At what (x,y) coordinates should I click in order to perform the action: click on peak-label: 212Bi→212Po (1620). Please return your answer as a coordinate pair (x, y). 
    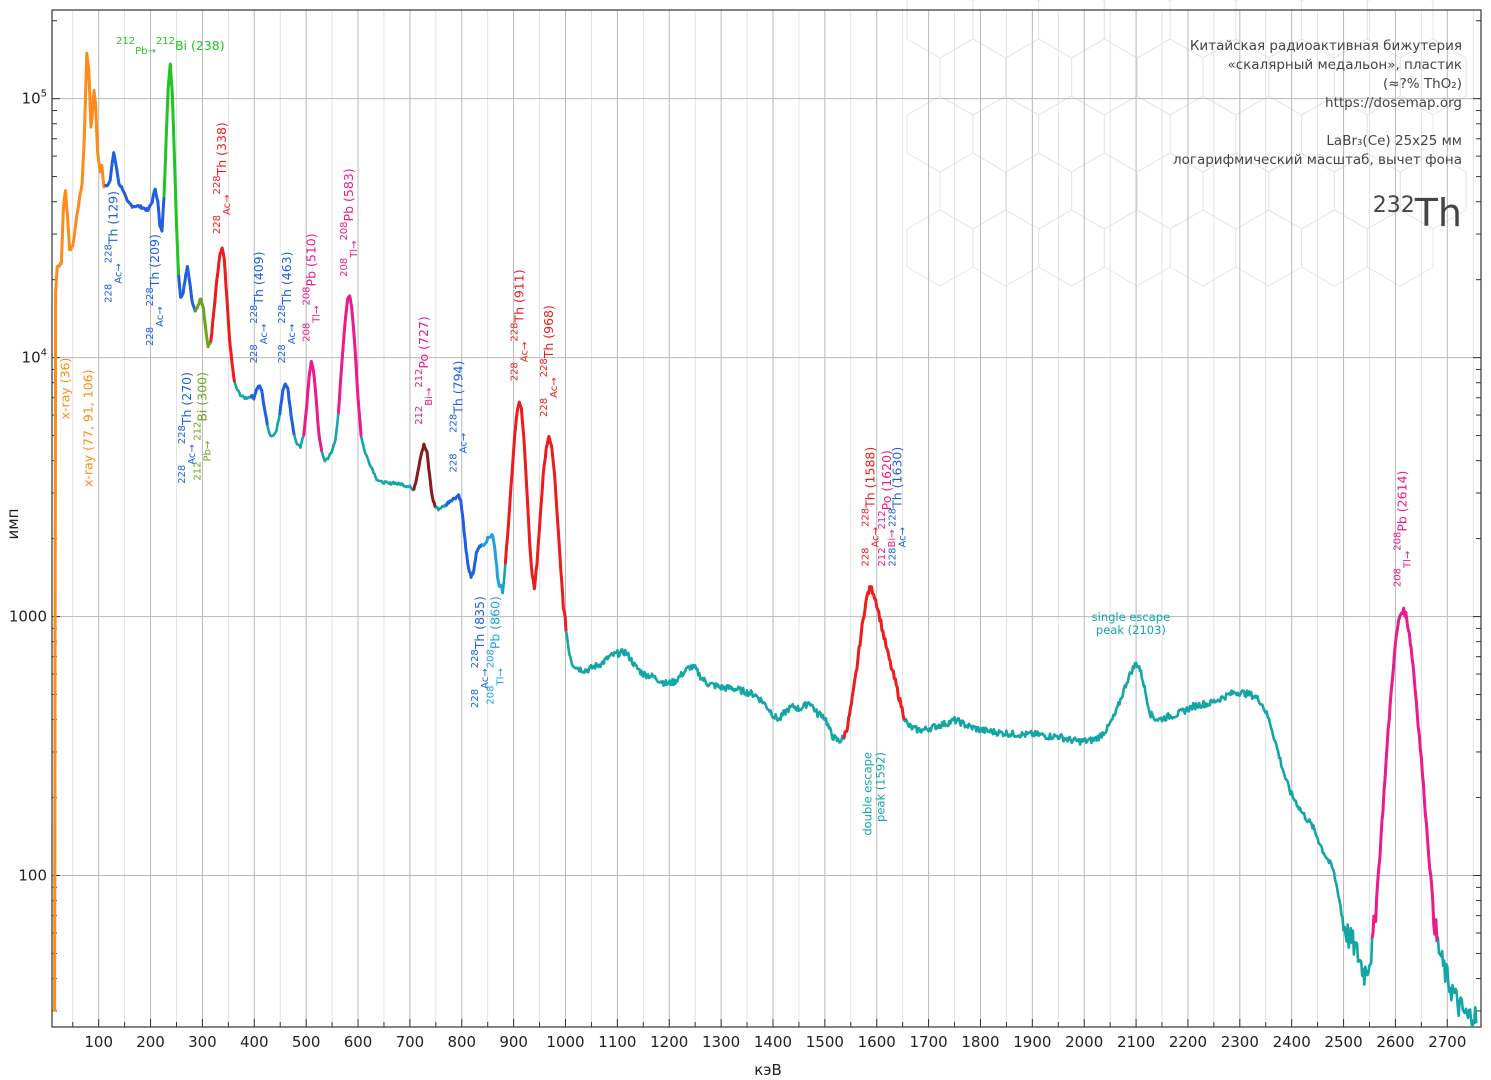
    Looking at the image, I should click on (887, 508).